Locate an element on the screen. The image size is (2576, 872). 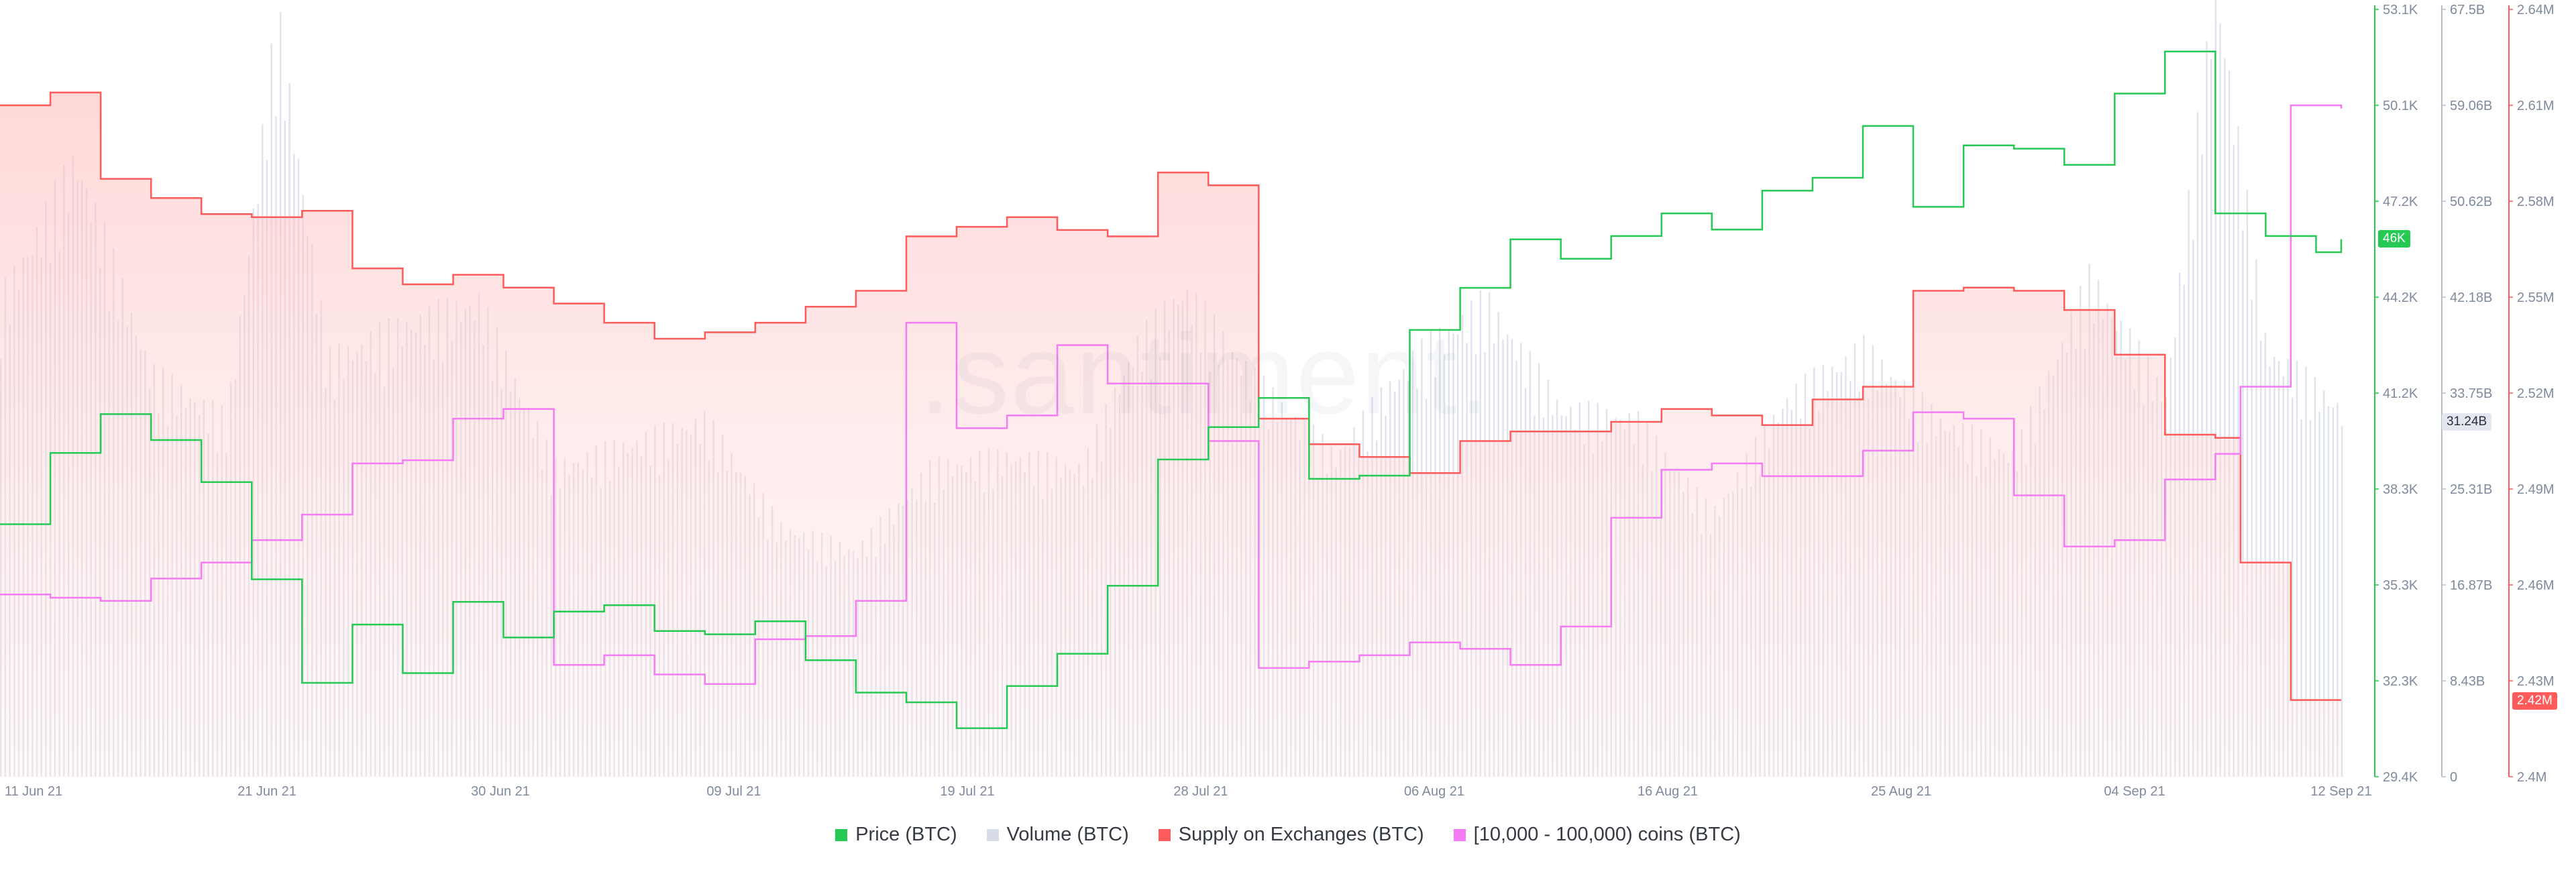
price-axis-tick-label: 50.1K is located at coordinates (2400, 106).